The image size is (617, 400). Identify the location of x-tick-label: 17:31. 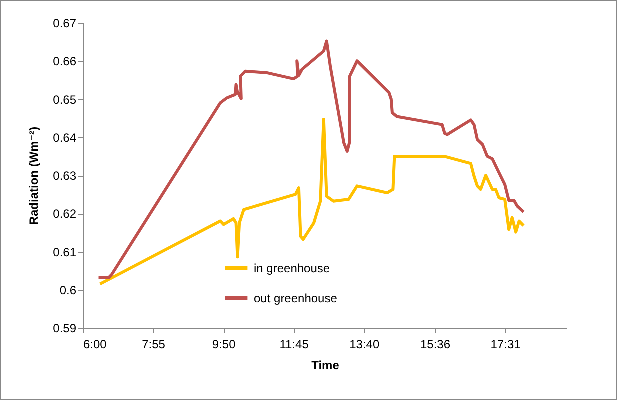
(506, 345).